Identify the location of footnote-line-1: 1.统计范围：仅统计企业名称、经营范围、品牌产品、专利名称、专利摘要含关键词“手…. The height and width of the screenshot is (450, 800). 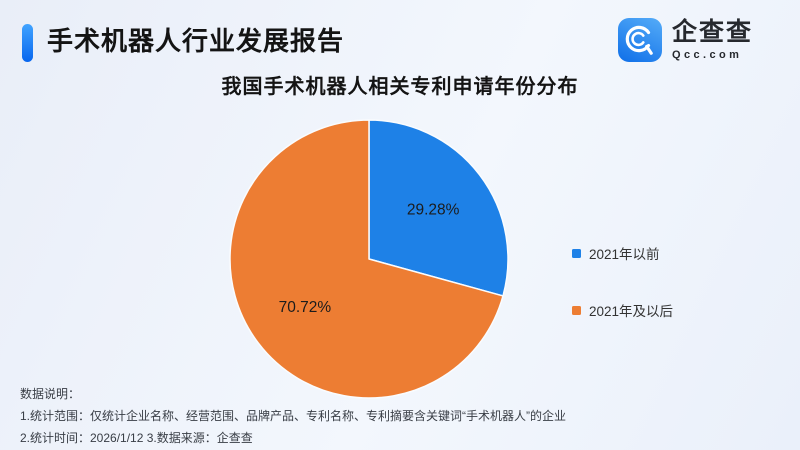
(293, 416).